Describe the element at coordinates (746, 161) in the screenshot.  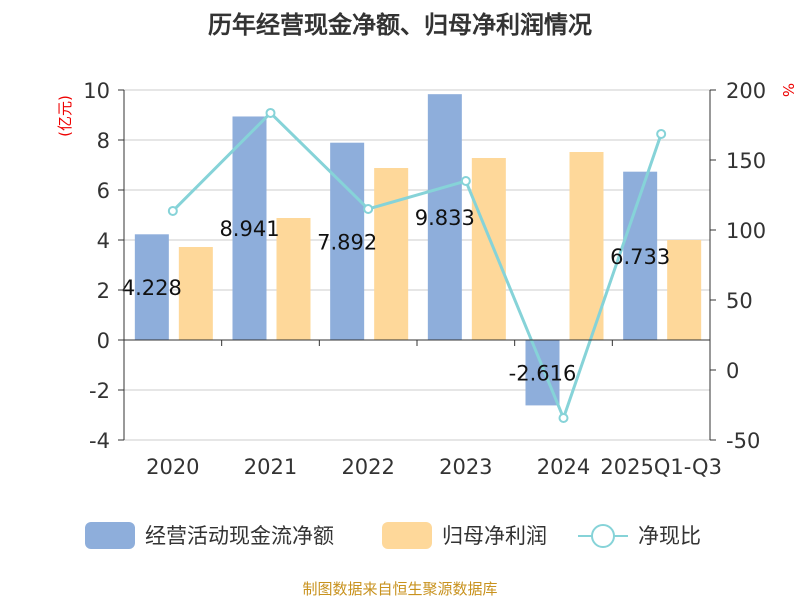
I see `y2-tick-label: 150` at that location.